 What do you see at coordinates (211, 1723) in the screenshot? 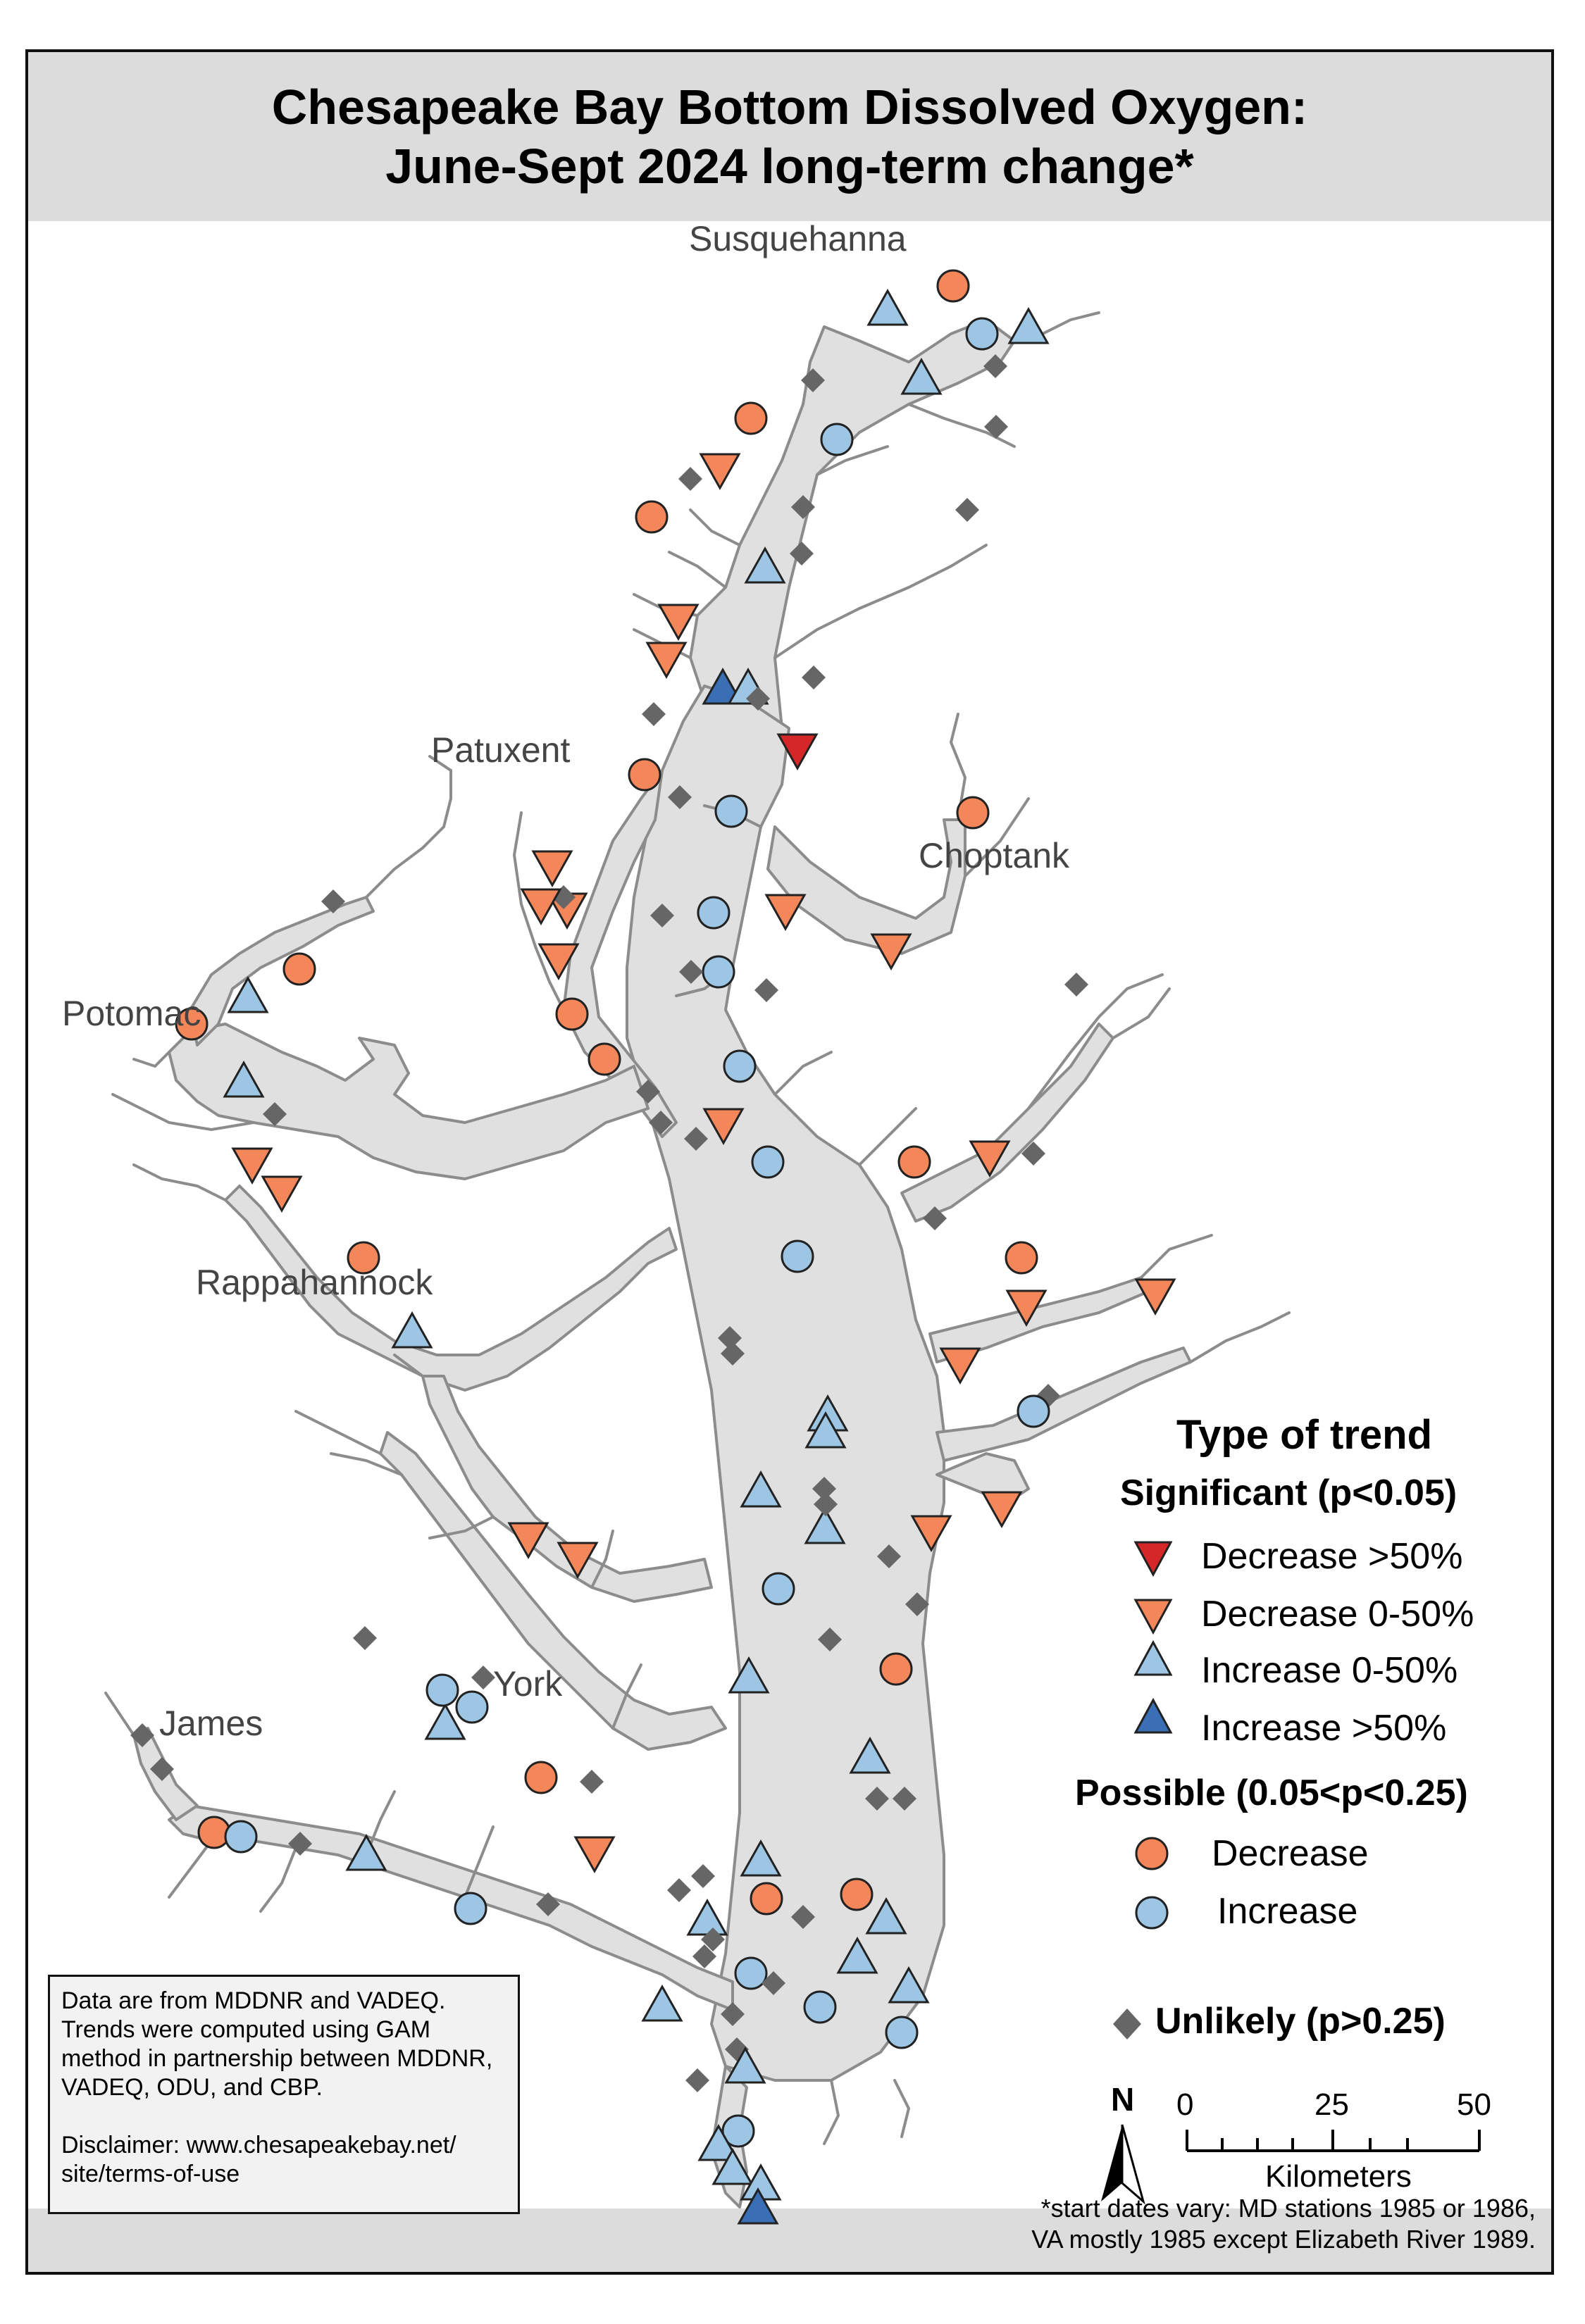
I see `label-james: James` at bounding box center [211, 1723].